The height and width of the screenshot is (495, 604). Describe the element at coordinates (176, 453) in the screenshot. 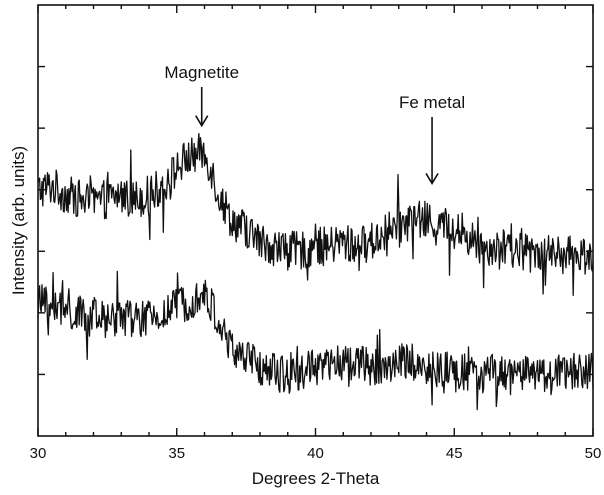

I see `x-tick-label: 35` at that location.